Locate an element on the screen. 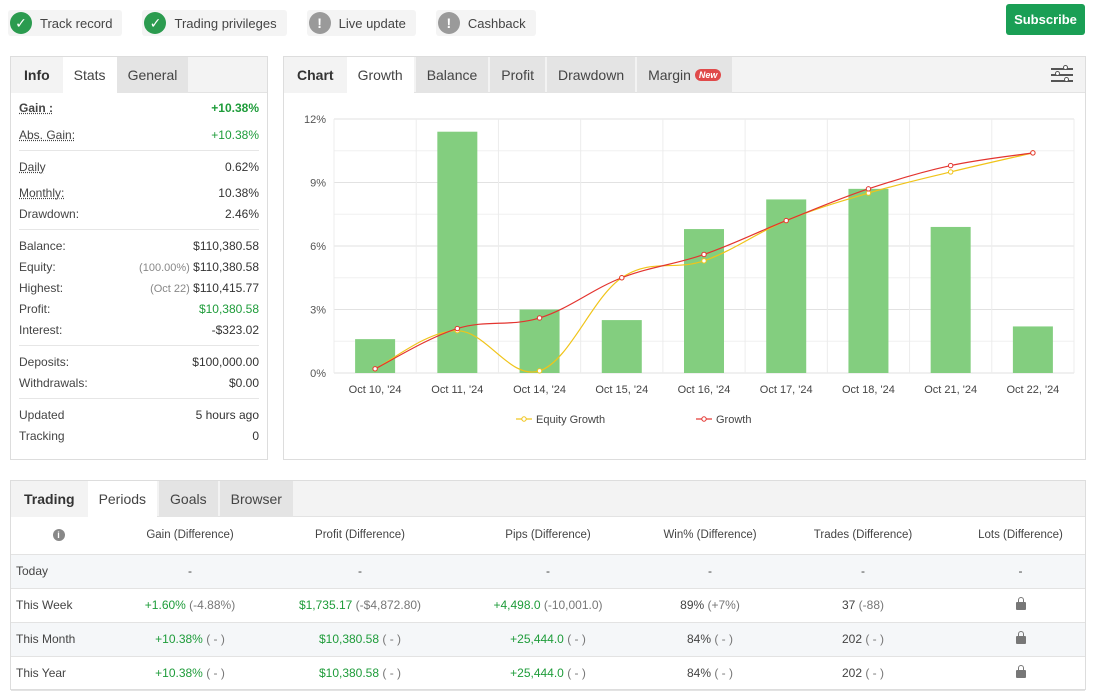 Image resolution: width=1107 pixels, height=694 pixels. pips-value: +4,498.0 is located at coordinates (517, 605).